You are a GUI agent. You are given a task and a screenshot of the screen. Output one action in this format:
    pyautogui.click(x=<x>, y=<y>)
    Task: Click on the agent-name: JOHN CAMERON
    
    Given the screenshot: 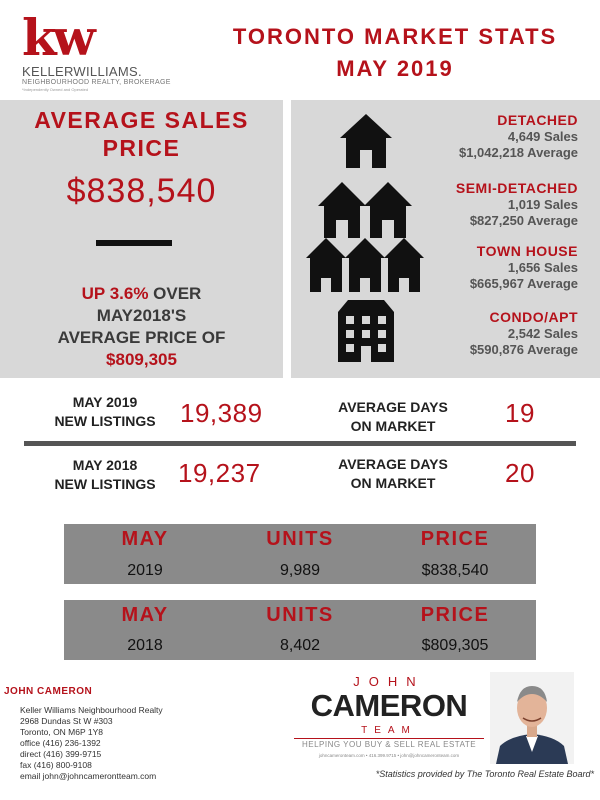 What is the action you would take?
    pyautogui.click(x=48, y=691)
    